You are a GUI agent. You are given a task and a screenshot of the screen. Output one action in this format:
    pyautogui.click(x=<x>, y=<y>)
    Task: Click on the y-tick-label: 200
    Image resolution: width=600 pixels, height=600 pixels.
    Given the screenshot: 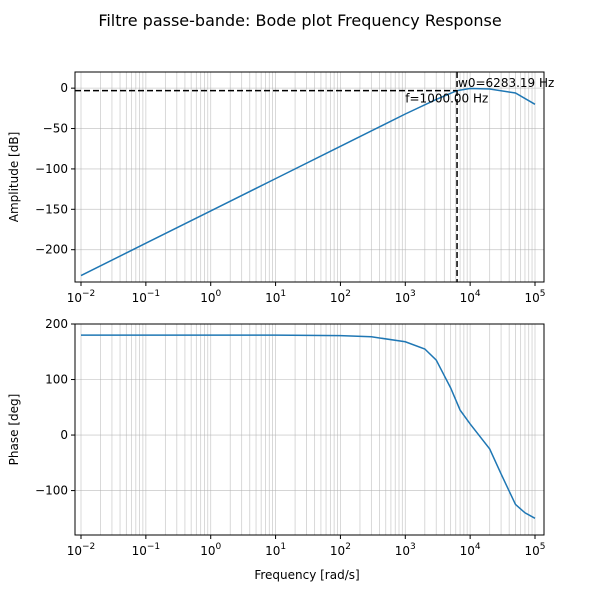 What is the action you would take?
    pyautogui.click(x=56, y=324)
    